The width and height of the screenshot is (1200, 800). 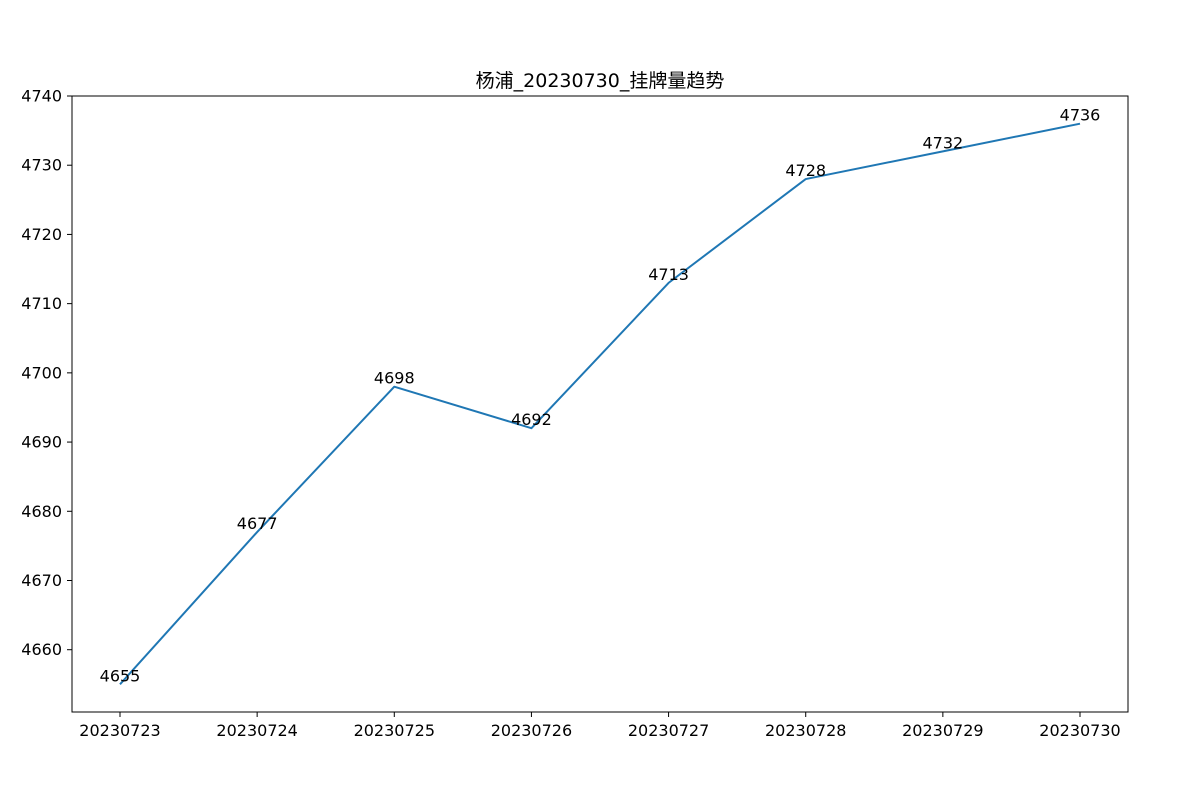 What do you see at coordinates (1079, 730) in the screenshot?
I see `x-tick-label: 20230730` at bounding box center [1079, 730].